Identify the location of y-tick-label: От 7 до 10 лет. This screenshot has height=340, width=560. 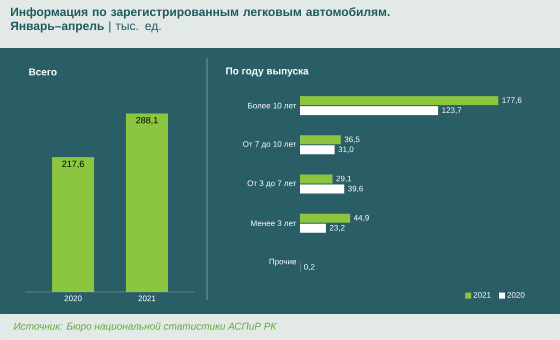
(269, 144).